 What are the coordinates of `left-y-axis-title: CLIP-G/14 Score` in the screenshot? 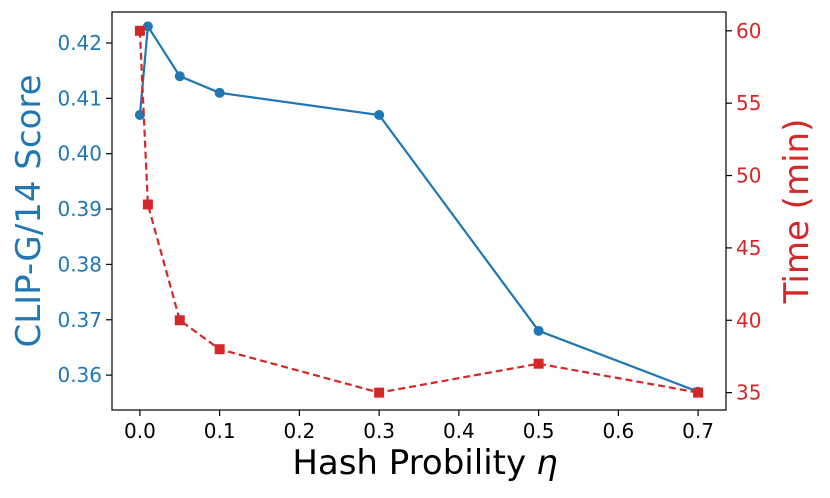 It's located at (29, 210).